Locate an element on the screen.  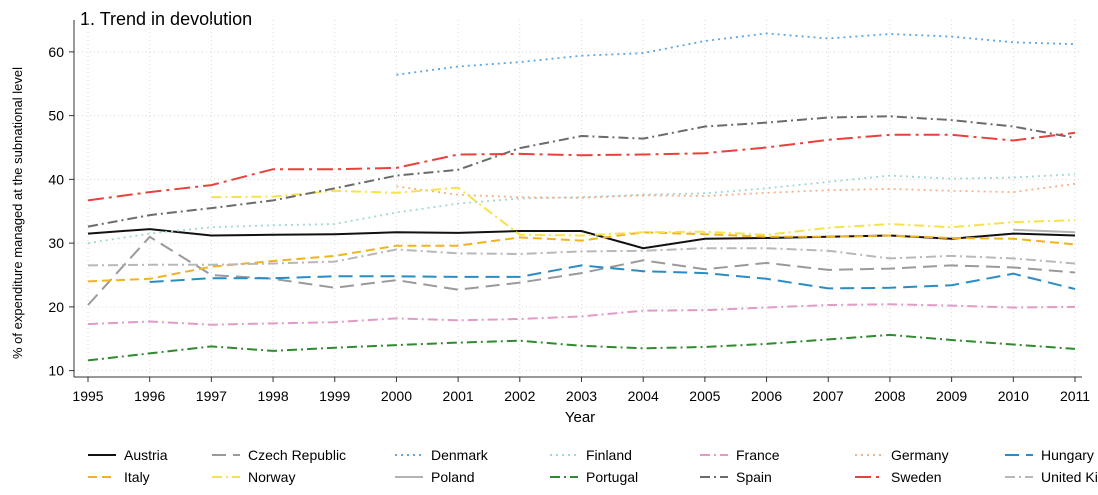
series-line-hungary is located at coordinates (612, 277).